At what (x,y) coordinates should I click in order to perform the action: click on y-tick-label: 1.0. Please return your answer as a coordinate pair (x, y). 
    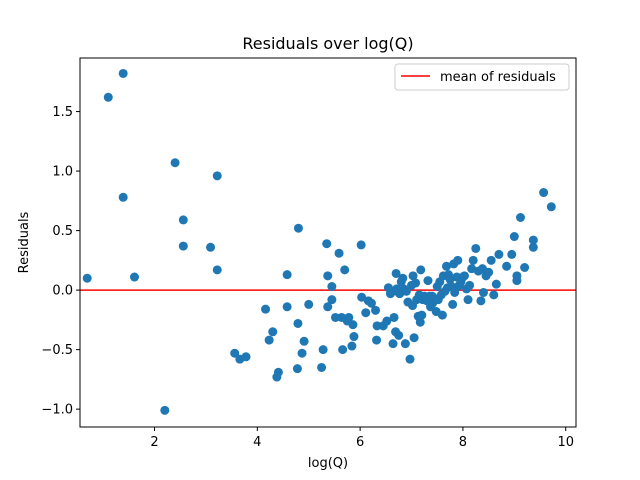
    Looking at the image, I should click on (62, 172).